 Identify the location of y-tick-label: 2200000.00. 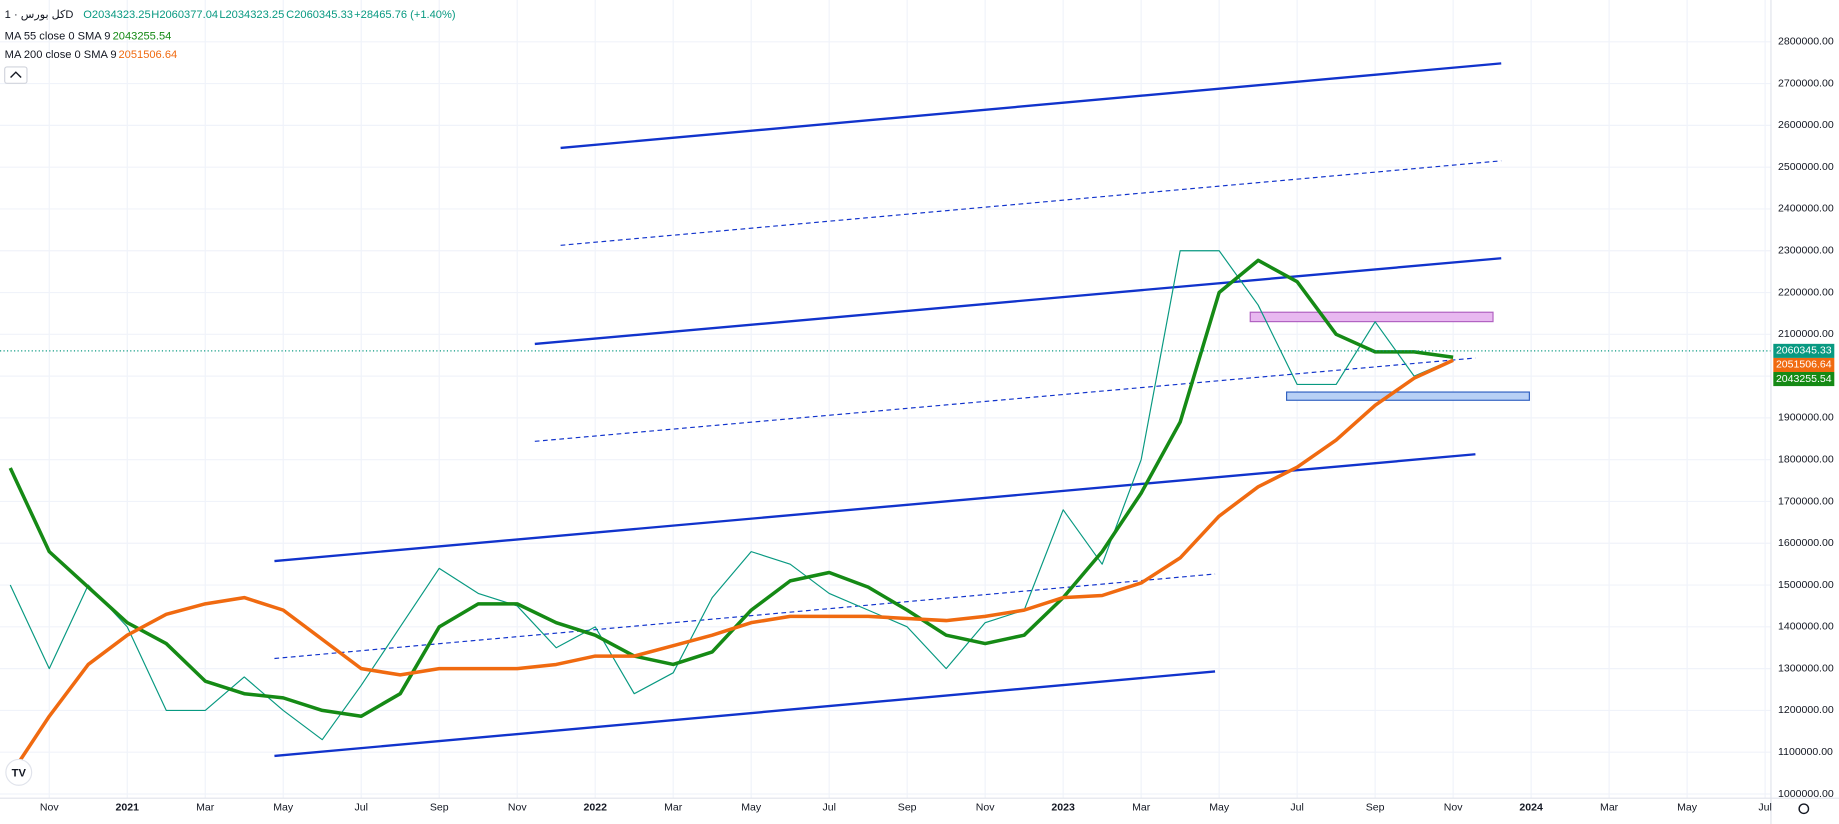
(1806, 292).